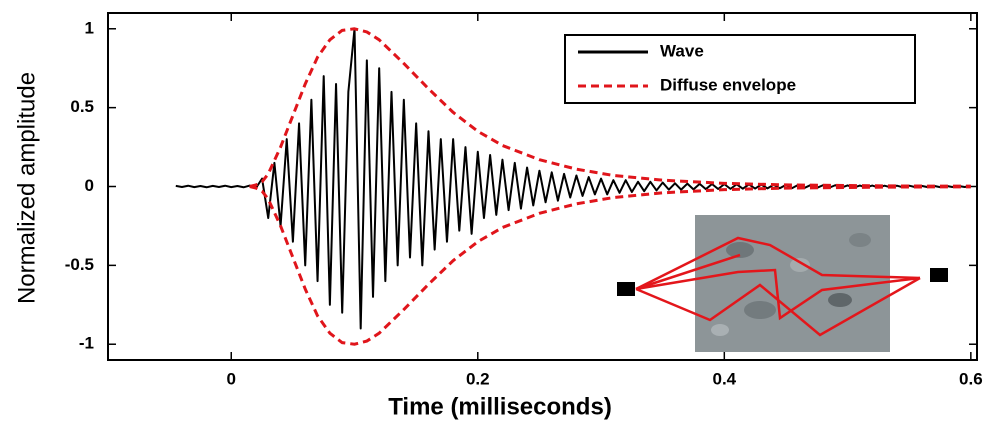 The width and height of the screenshot is (984, 423). What do you see at coordinates (26, 188) in the screenshot?
I see `y-axis-label: Normalized amplitude` at bounding box center [26, 188].